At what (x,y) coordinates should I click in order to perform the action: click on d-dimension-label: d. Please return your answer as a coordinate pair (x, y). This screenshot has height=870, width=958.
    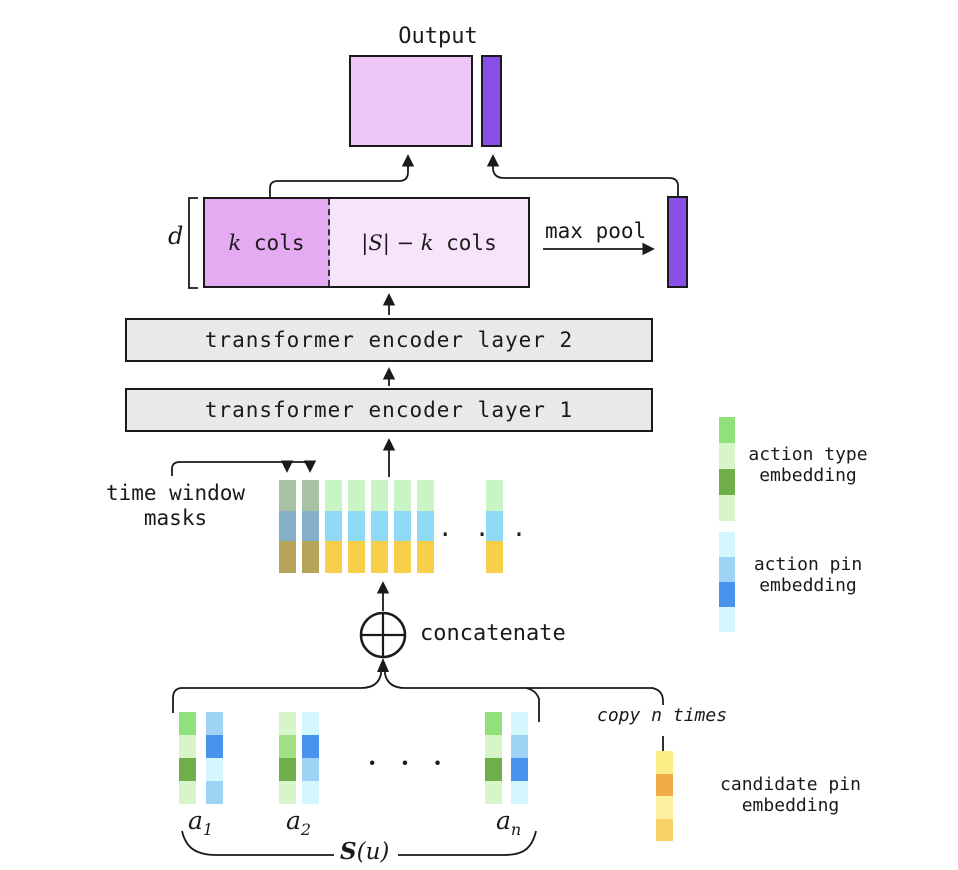
    Looking at the image, I should click on (176, 236).